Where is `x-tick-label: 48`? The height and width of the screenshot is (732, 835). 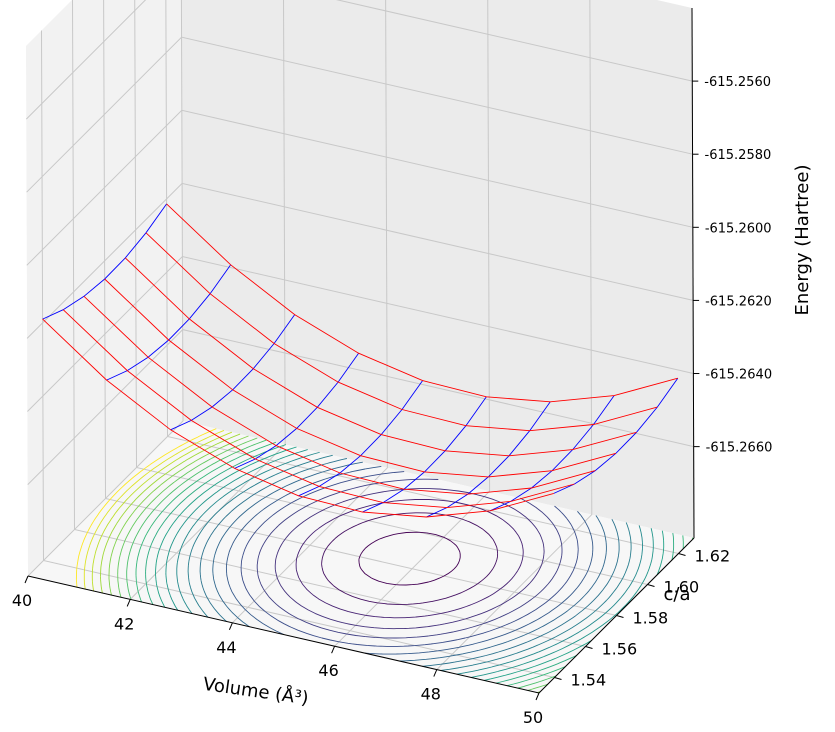 x-tick-label: 48 is located at coordinates (431, 694).